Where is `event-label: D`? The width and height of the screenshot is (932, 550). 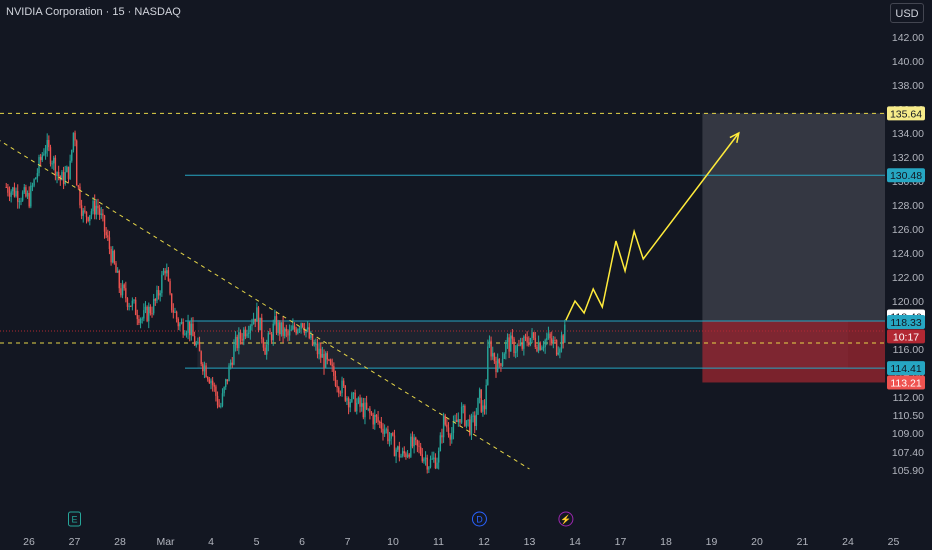 event-label: D is located at coordinates (479, 520).